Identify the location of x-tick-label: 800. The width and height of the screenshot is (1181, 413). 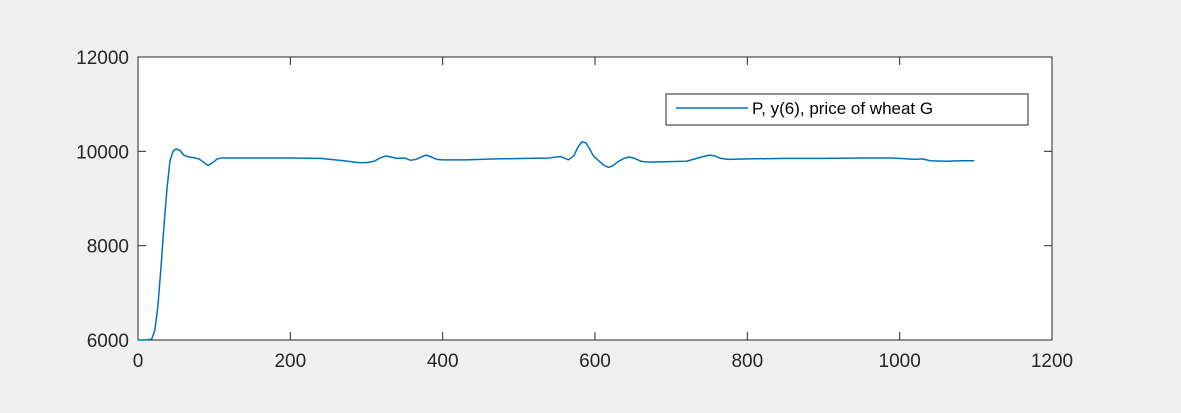
(747, 361).